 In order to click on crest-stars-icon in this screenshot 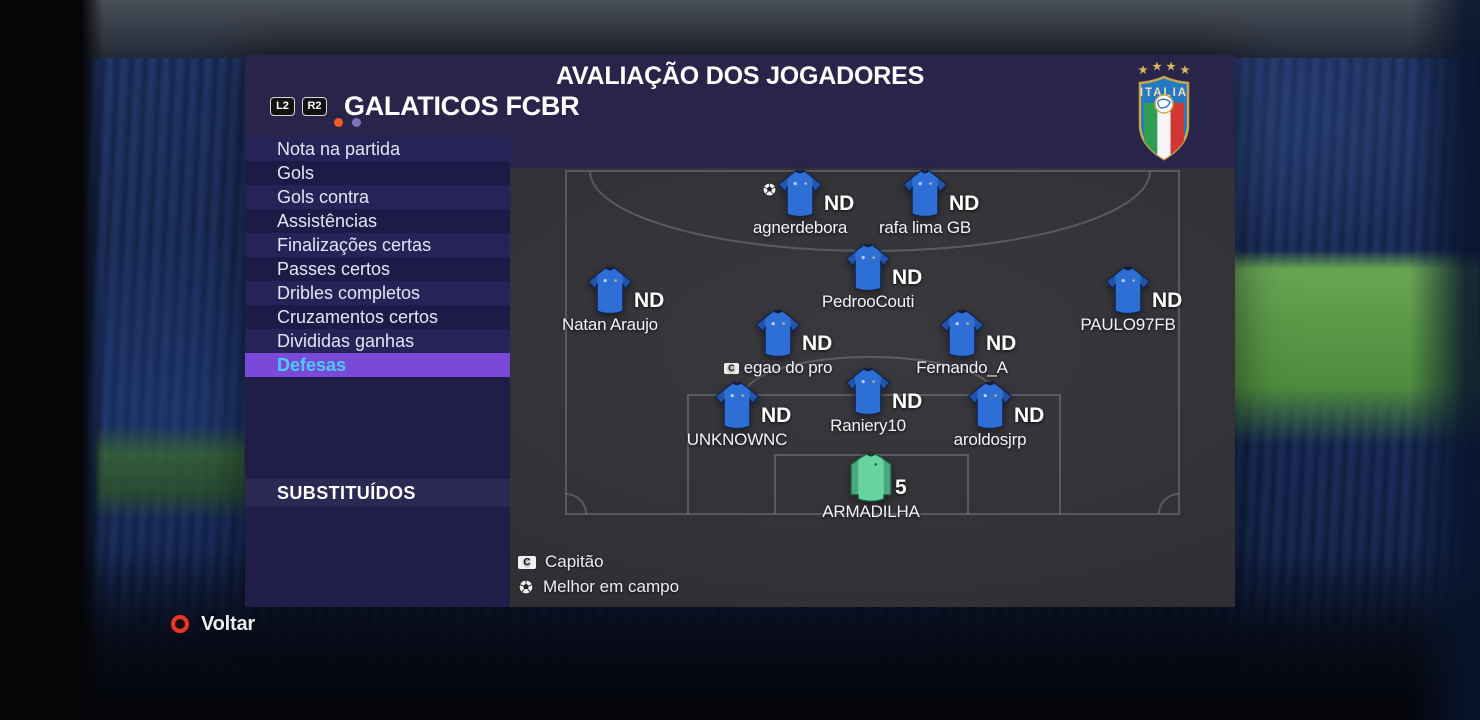, I will do `click(1164, 67)`.